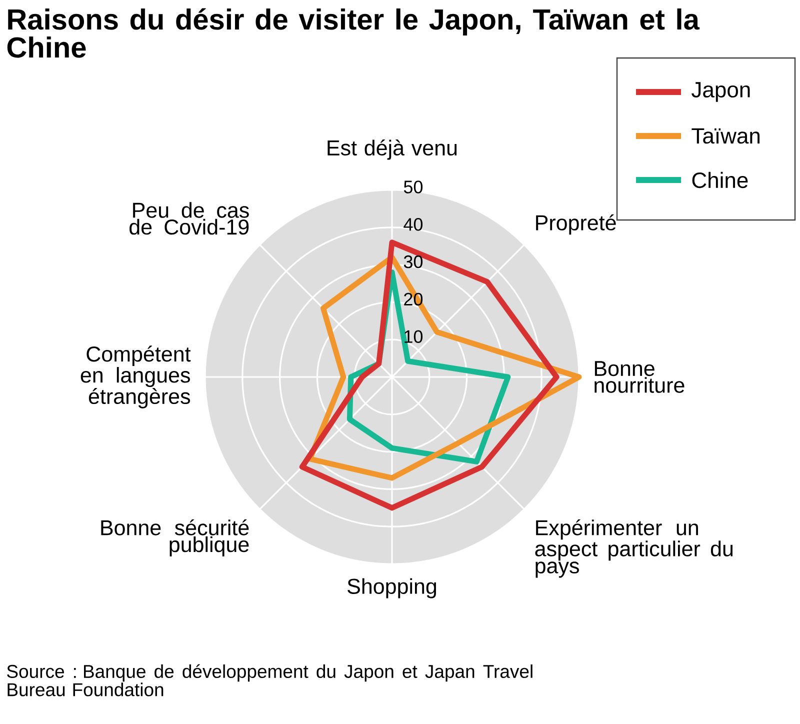 Image resolution: width=800 pixels, height=724 pixels. What do you see at coordinates (720, 180) in the screenshot?
I see `legend-label: Chine` at bounding box center [720, 180].